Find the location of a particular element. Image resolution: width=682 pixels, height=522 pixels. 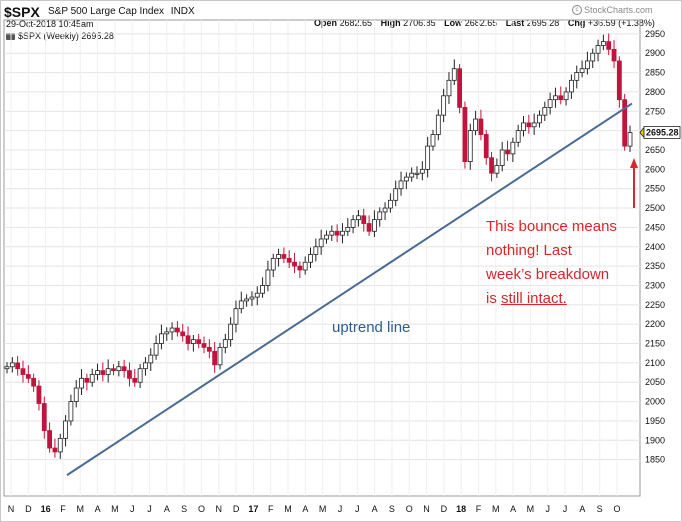

y-tick-label: 2450 is located at coordinates (655, 227).